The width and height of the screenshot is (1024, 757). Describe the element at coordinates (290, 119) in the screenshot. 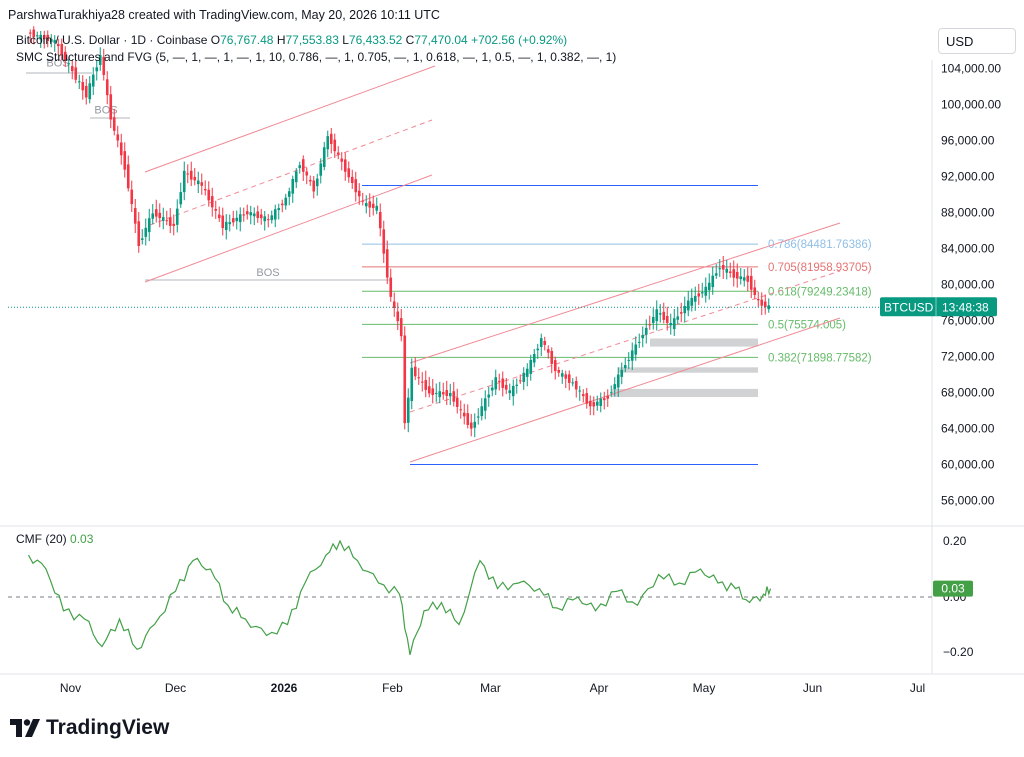

I see `channel-upper` at that location.